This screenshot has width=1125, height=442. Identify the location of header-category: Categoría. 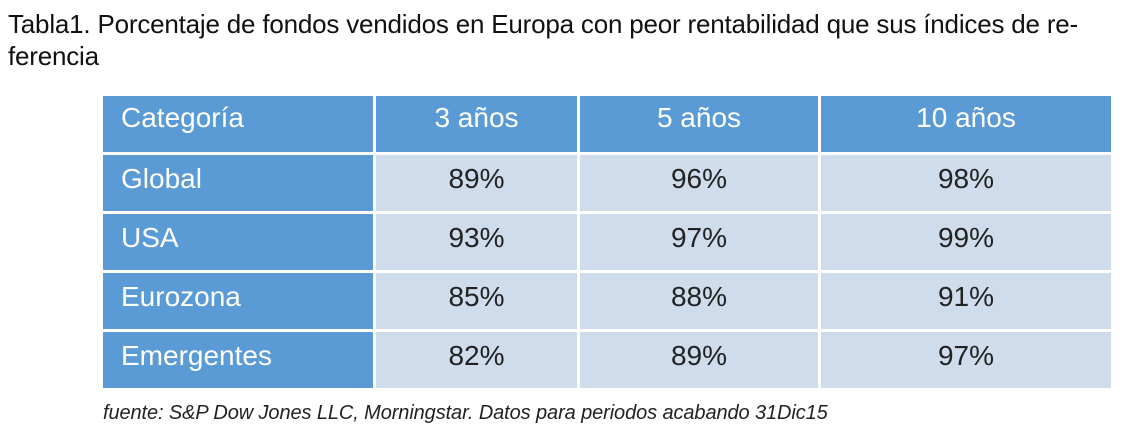
(238, 124).